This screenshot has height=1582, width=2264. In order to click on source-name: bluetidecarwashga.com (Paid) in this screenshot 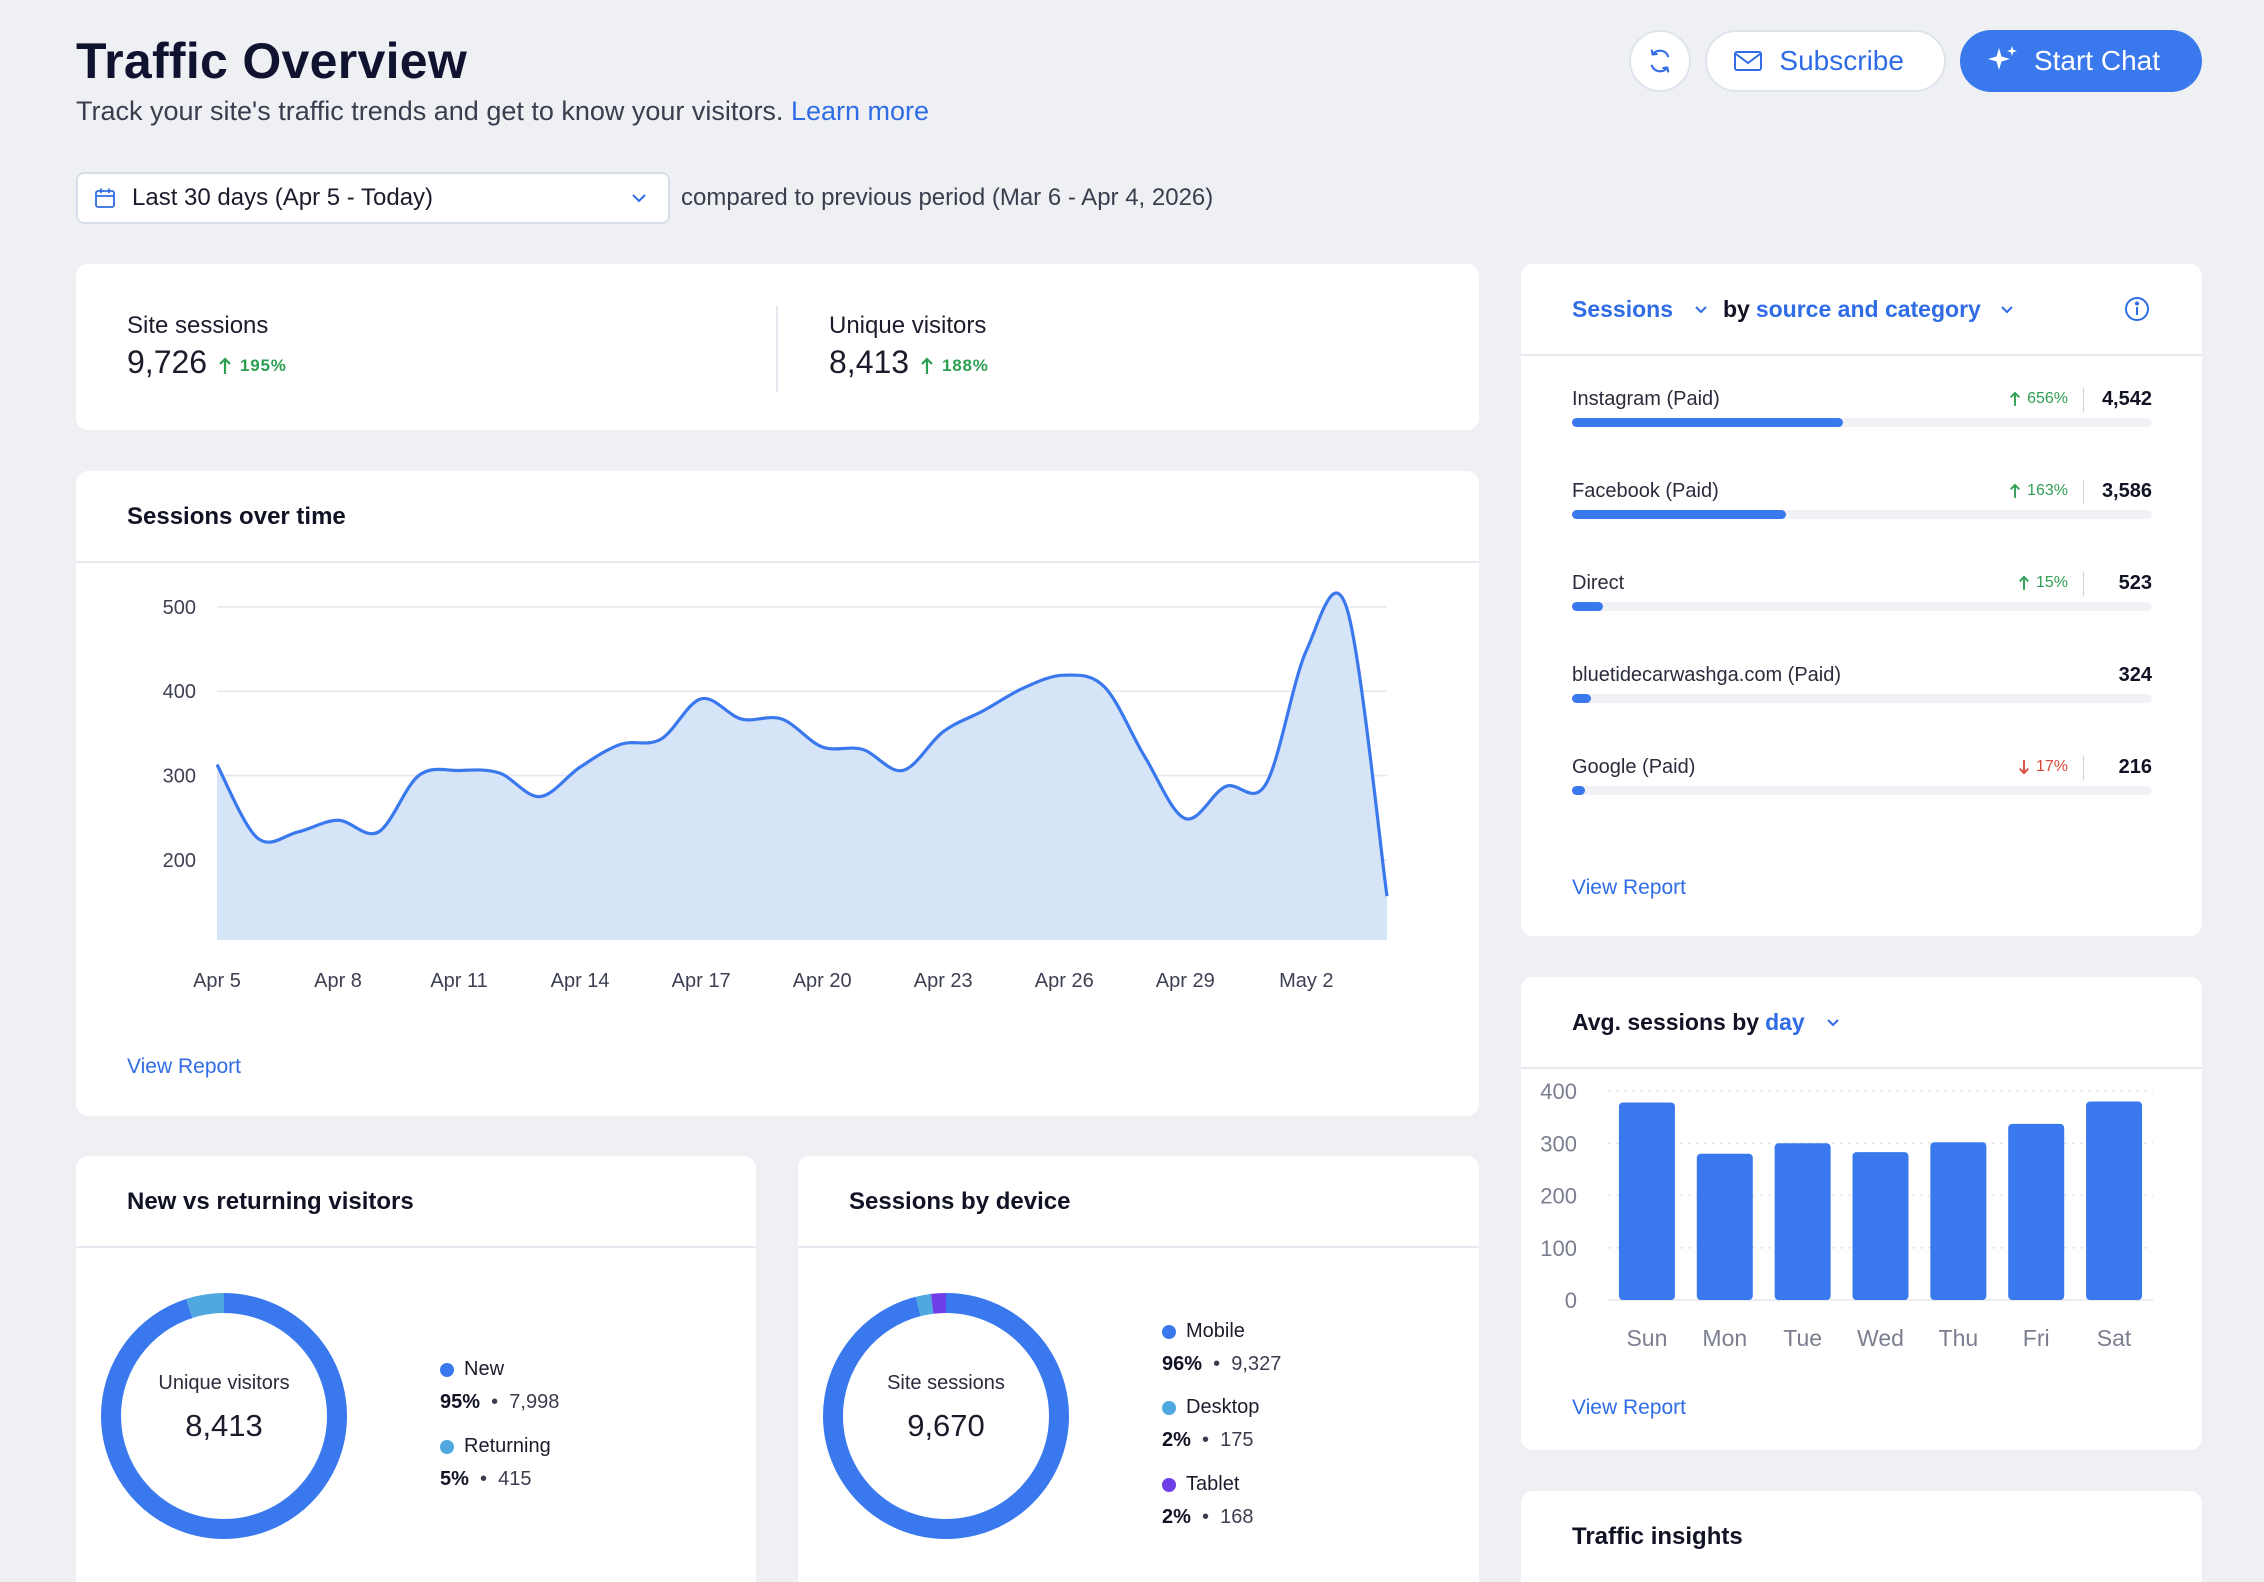, I will do `click(1707, 675)`.